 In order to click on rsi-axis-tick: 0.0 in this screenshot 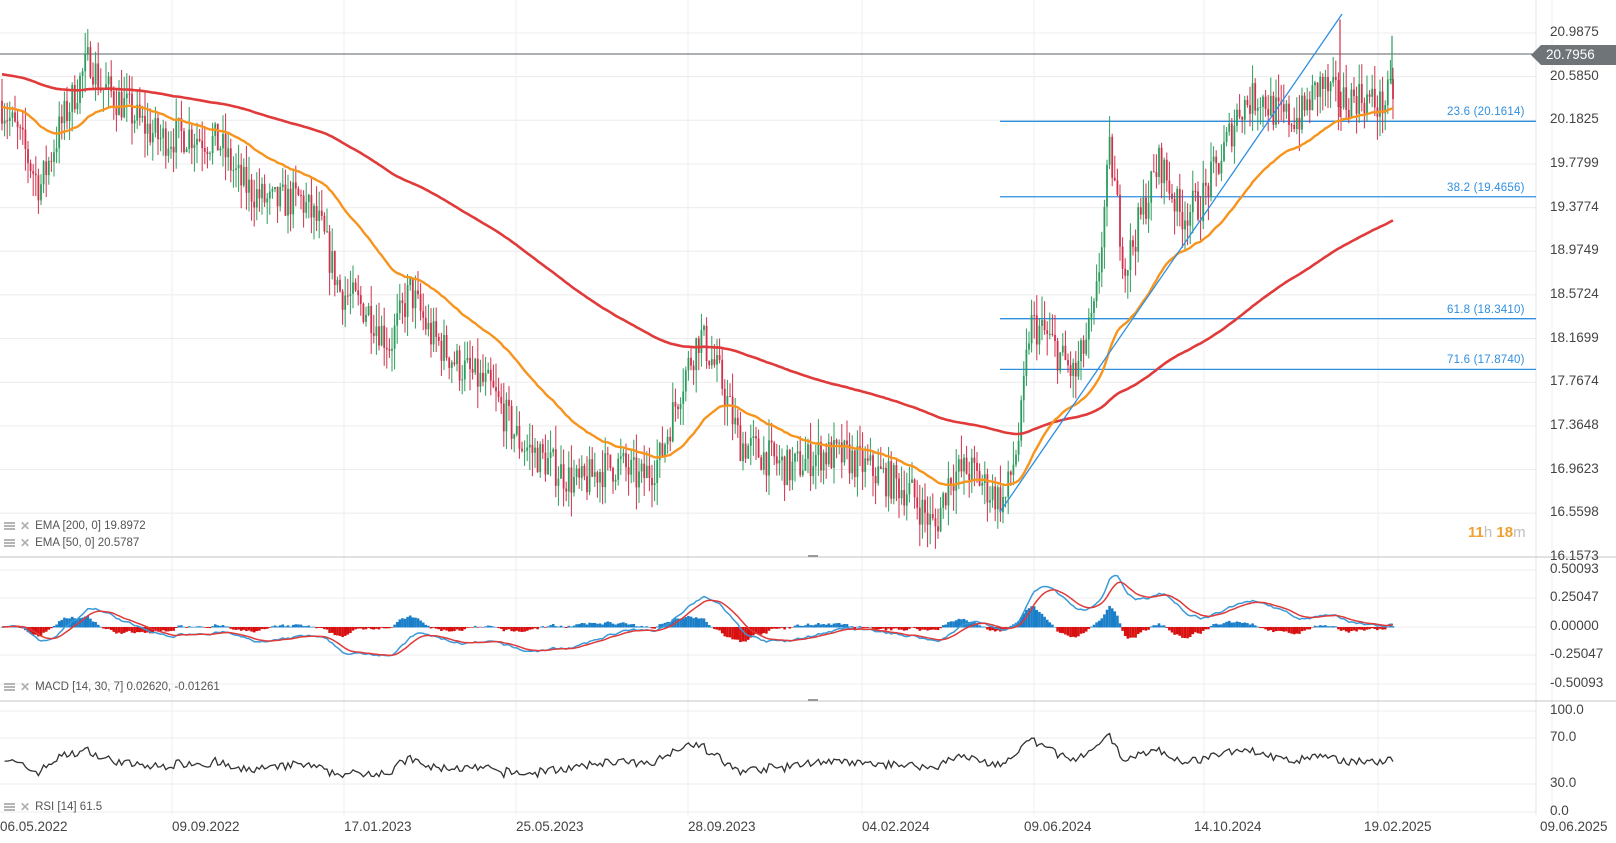, I will do `click(1559, 810)`.